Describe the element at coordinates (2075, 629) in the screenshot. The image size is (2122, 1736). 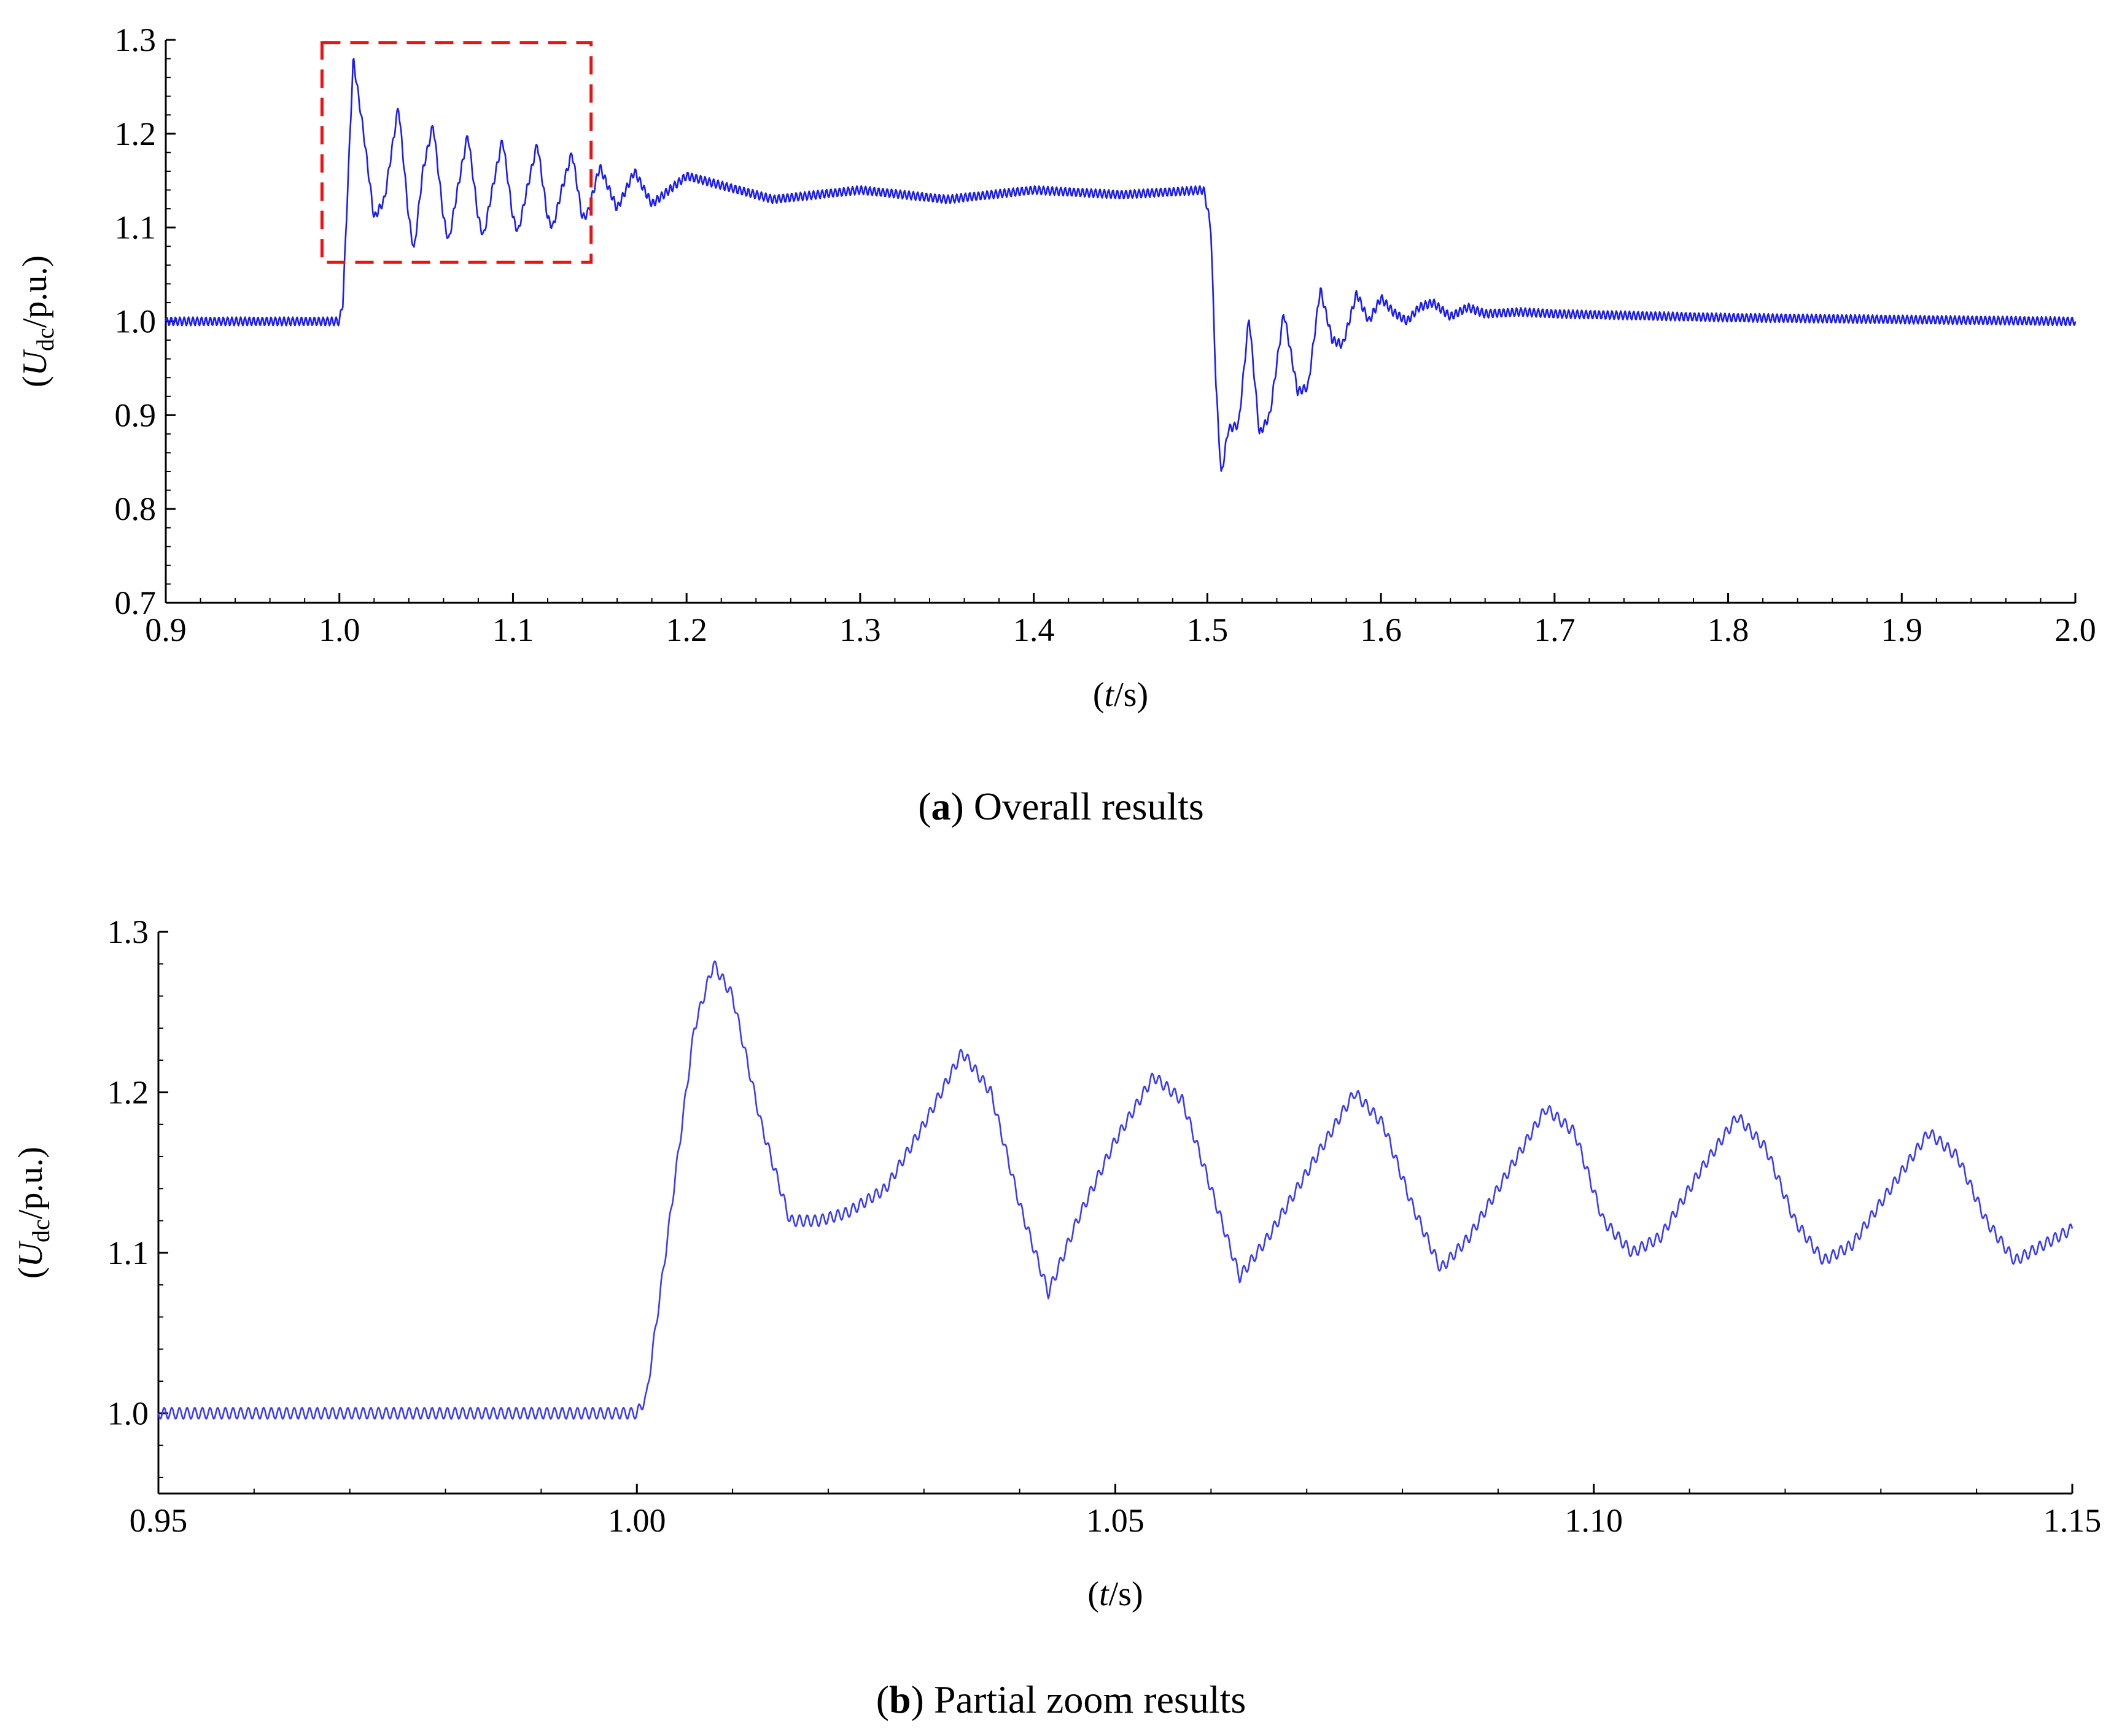
I see `x-tick-label: 2.0` at that location.